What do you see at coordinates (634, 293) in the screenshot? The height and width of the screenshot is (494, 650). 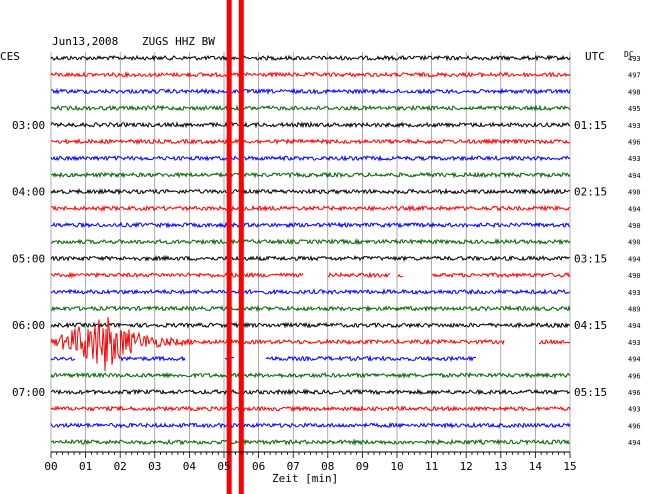 I see `dc-offset-14: 493` at bounding box center [634, 293].